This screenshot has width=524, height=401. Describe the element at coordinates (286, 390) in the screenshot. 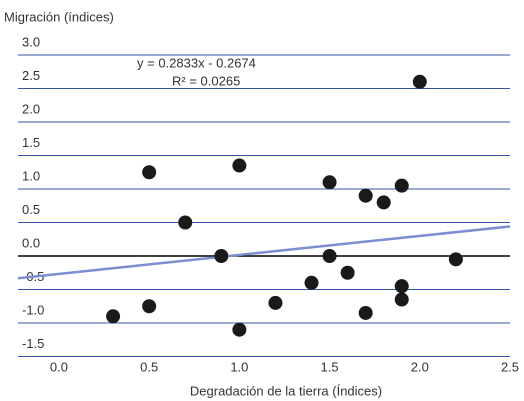

I see `x-axis-title: Degradación de la tierra (Índices)` at that location.